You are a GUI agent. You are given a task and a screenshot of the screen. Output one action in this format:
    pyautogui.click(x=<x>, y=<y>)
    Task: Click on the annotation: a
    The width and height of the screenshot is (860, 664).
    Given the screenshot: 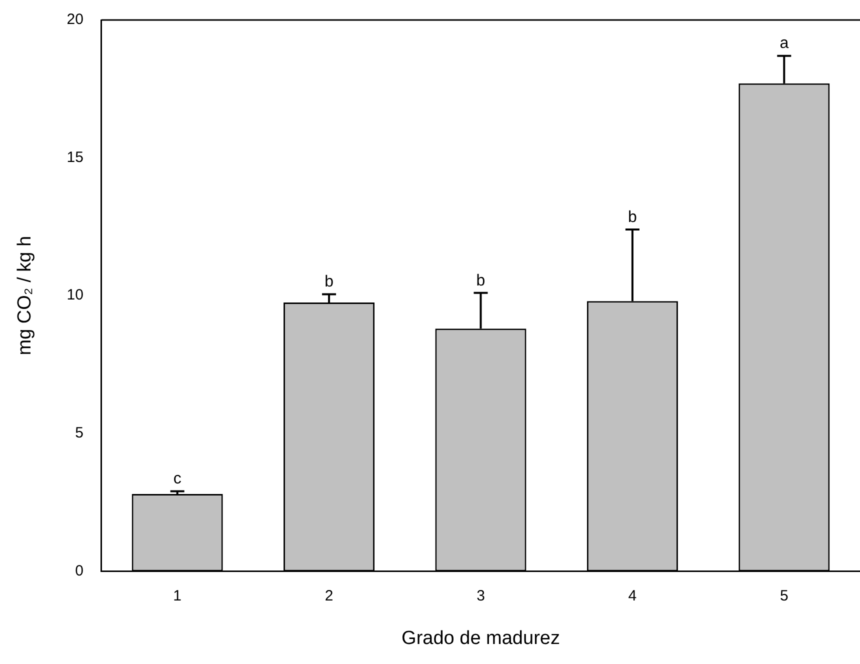 What is the action you would take?
    pyautogui.click(x=784, y=43)
    